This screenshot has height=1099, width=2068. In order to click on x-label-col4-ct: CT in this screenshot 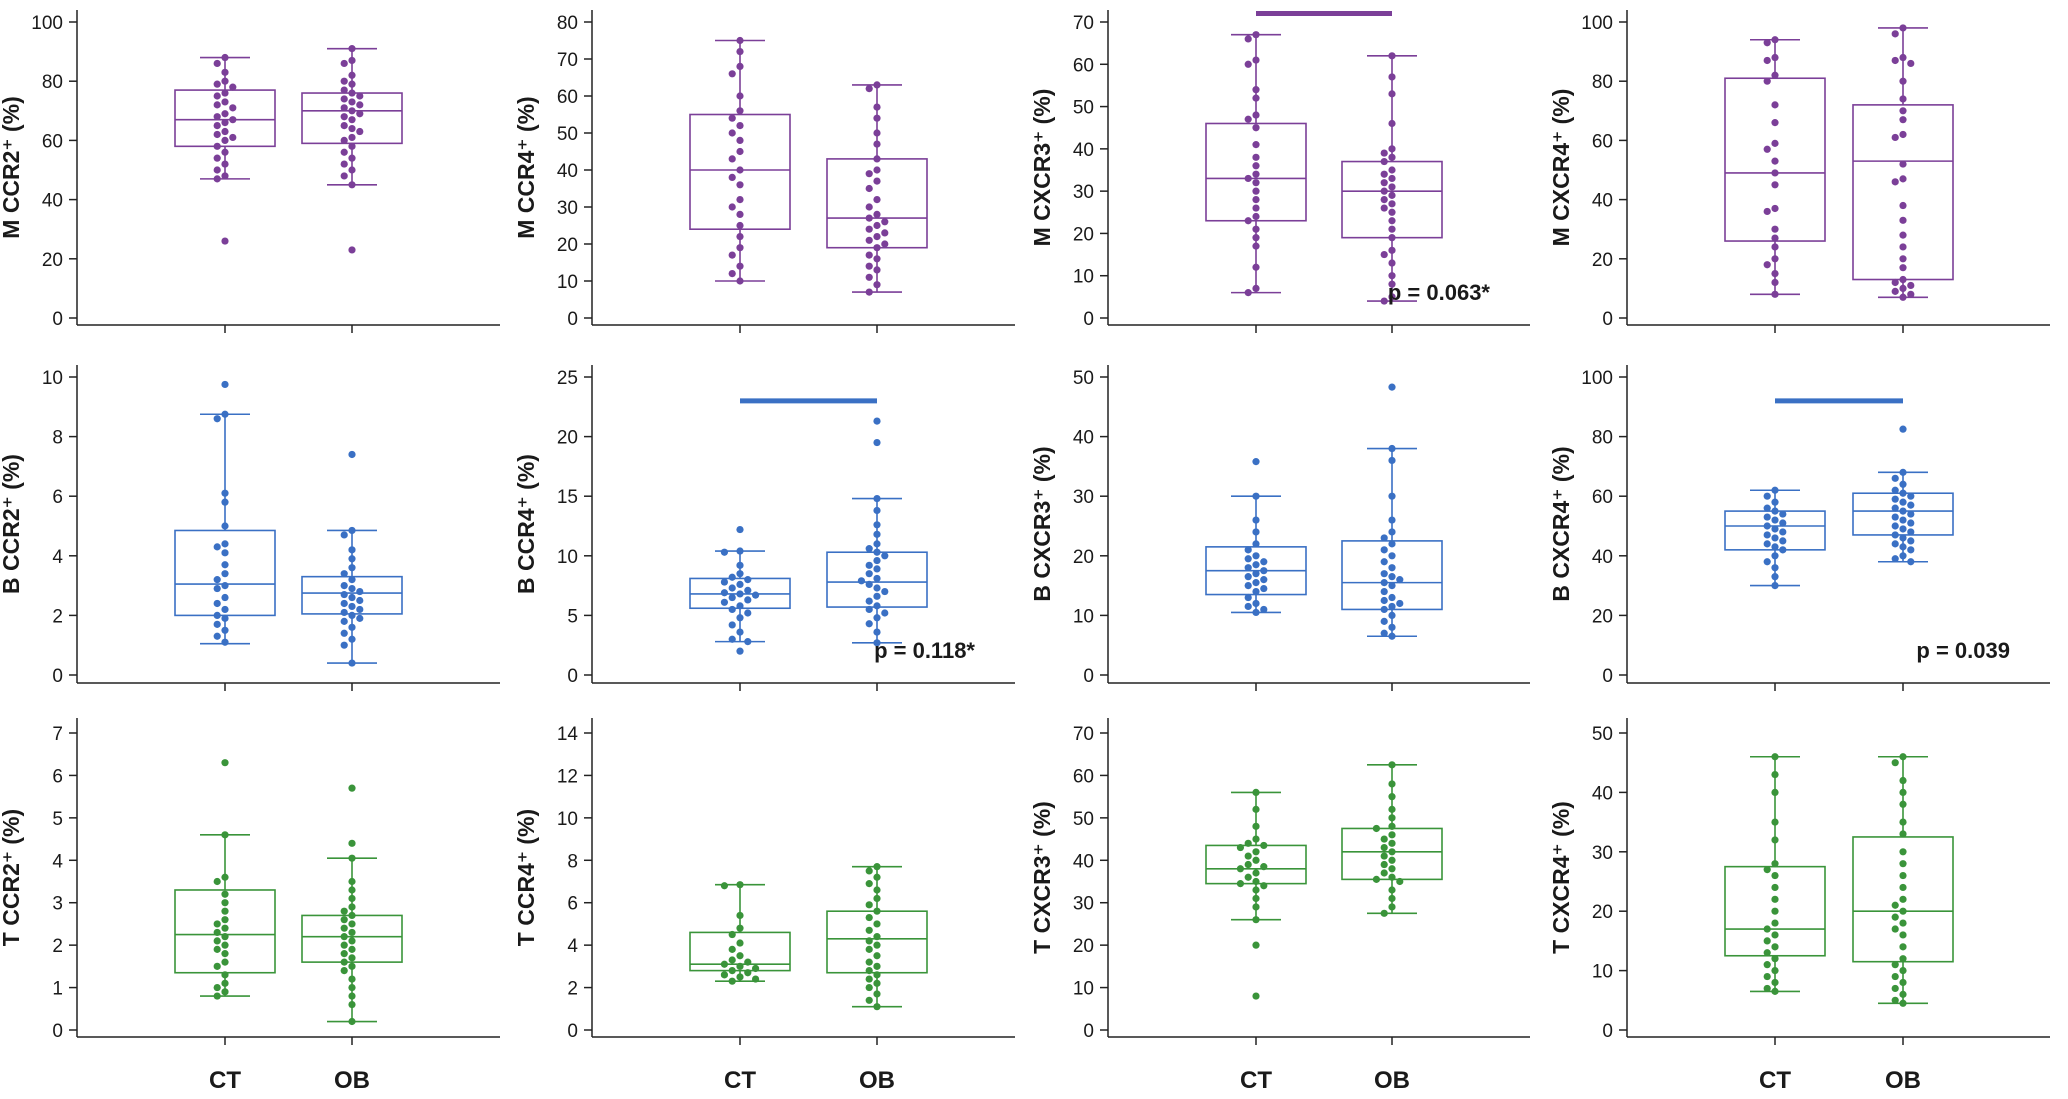, I will do `click(1775, 1080)`.